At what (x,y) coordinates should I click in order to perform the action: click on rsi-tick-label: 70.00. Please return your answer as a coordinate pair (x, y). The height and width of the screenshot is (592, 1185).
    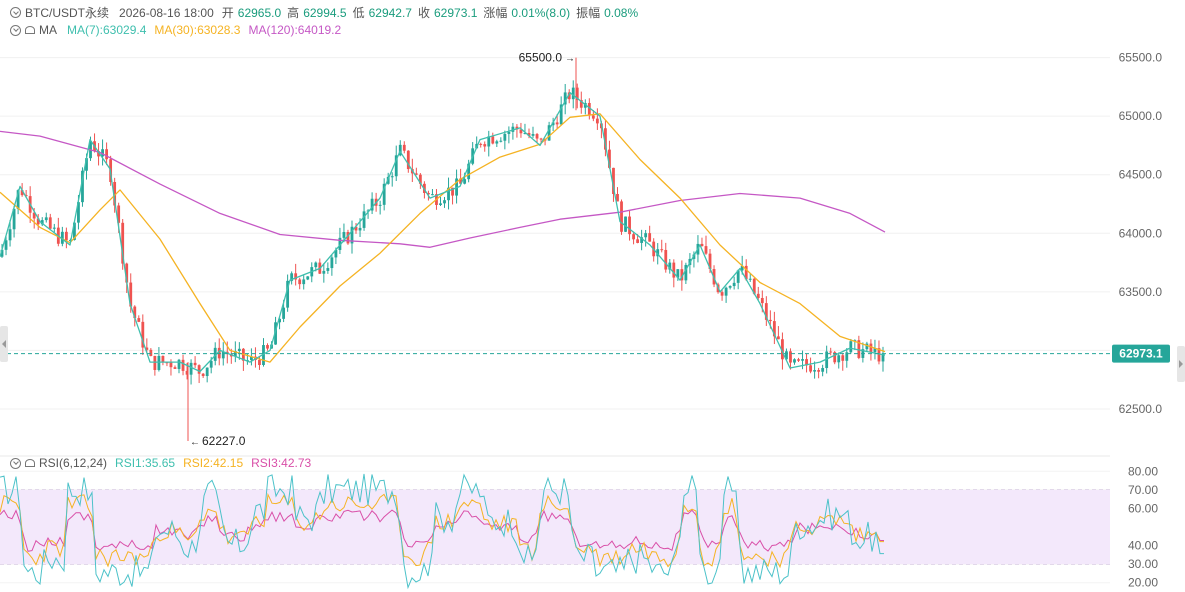
    Looking at the image, I should click on (1143, 490).